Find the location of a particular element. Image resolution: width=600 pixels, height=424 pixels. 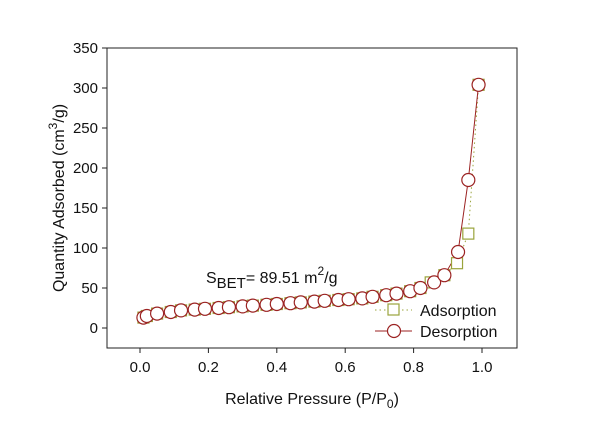

x-tick-label: 0.8 is located at coordinates (413, 367).